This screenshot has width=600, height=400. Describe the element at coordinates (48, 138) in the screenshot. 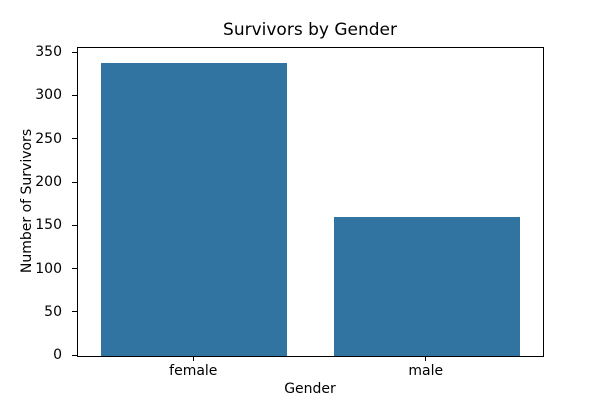

I see `y-tick-label-250: 250` at that location.